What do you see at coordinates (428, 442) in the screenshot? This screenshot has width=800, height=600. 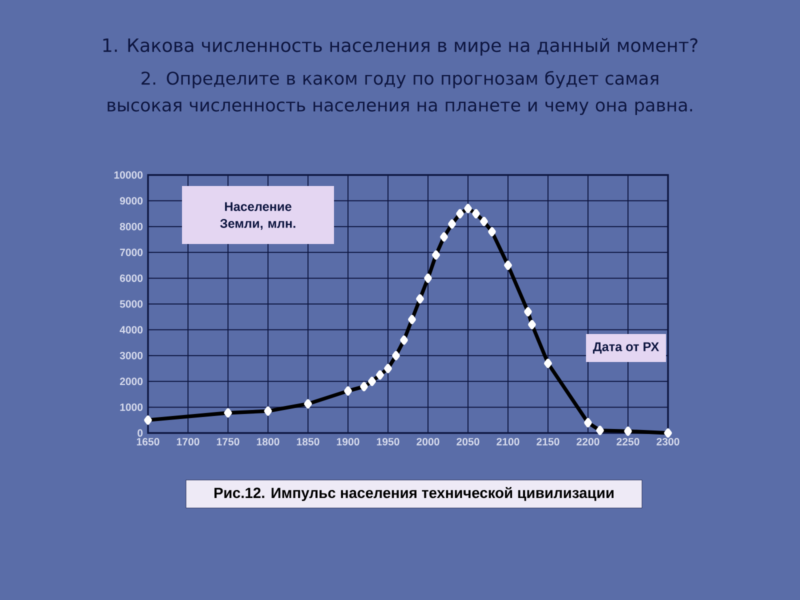 I see `x-tick-label: 2000` at bounding box center [428, 442].